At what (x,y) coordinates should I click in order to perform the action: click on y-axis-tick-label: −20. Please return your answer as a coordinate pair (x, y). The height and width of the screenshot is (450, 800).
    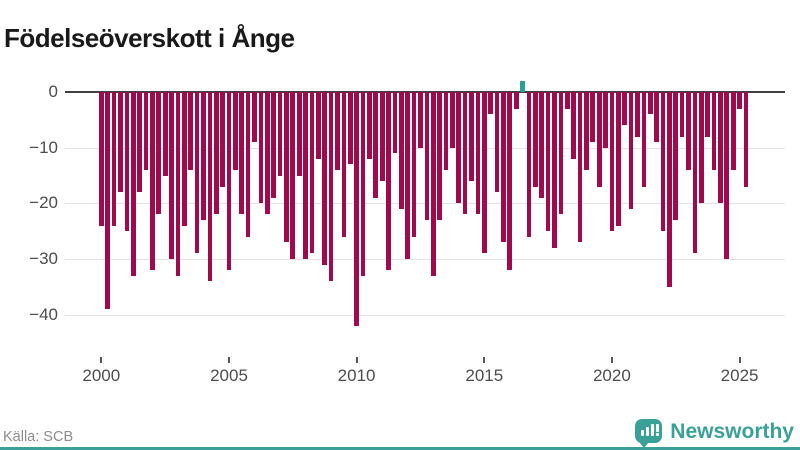
    Looking at the image, I should click on (43, 202).